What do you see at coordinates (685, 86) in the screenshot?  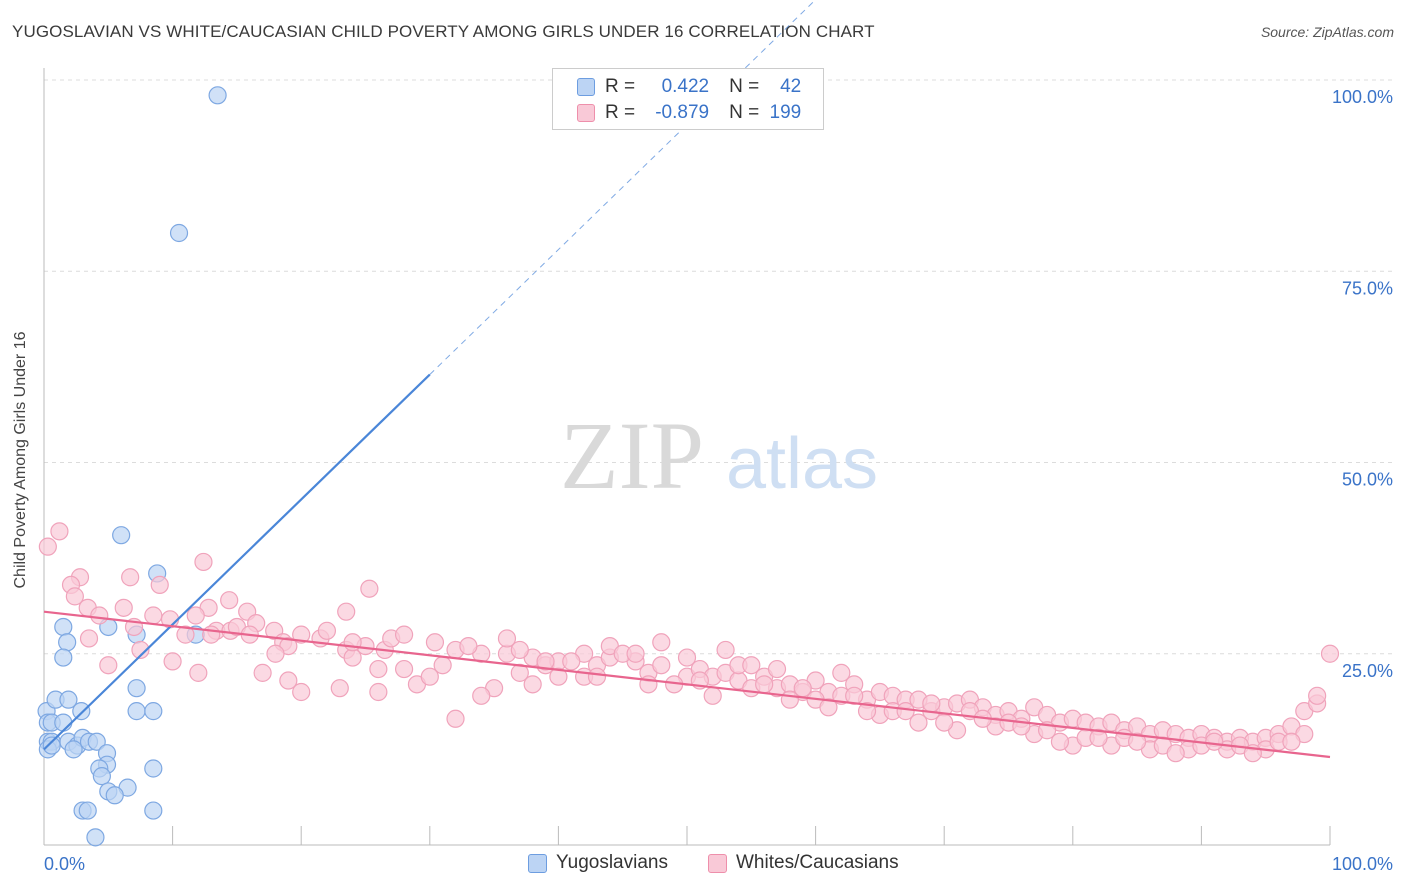 I see `r-value: 0.422` at bounding box center [685, 86].